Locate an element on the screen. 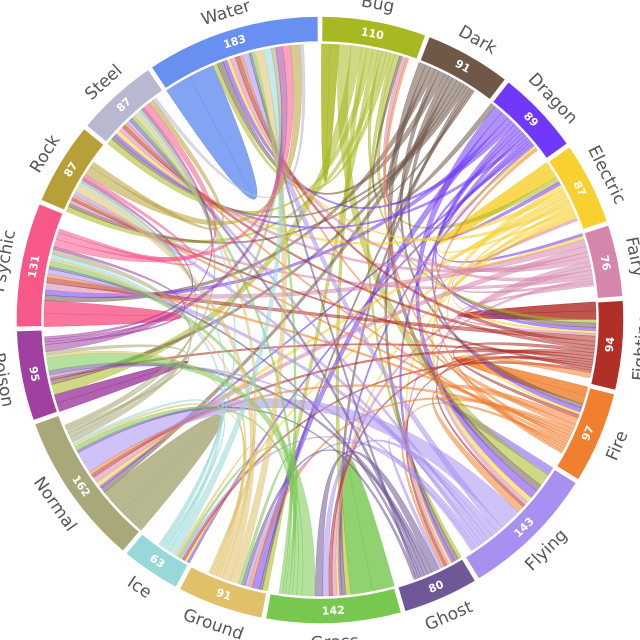 This screenshot has height=640, width=640. ribbon-water-self is located at coordinates (212, 132).